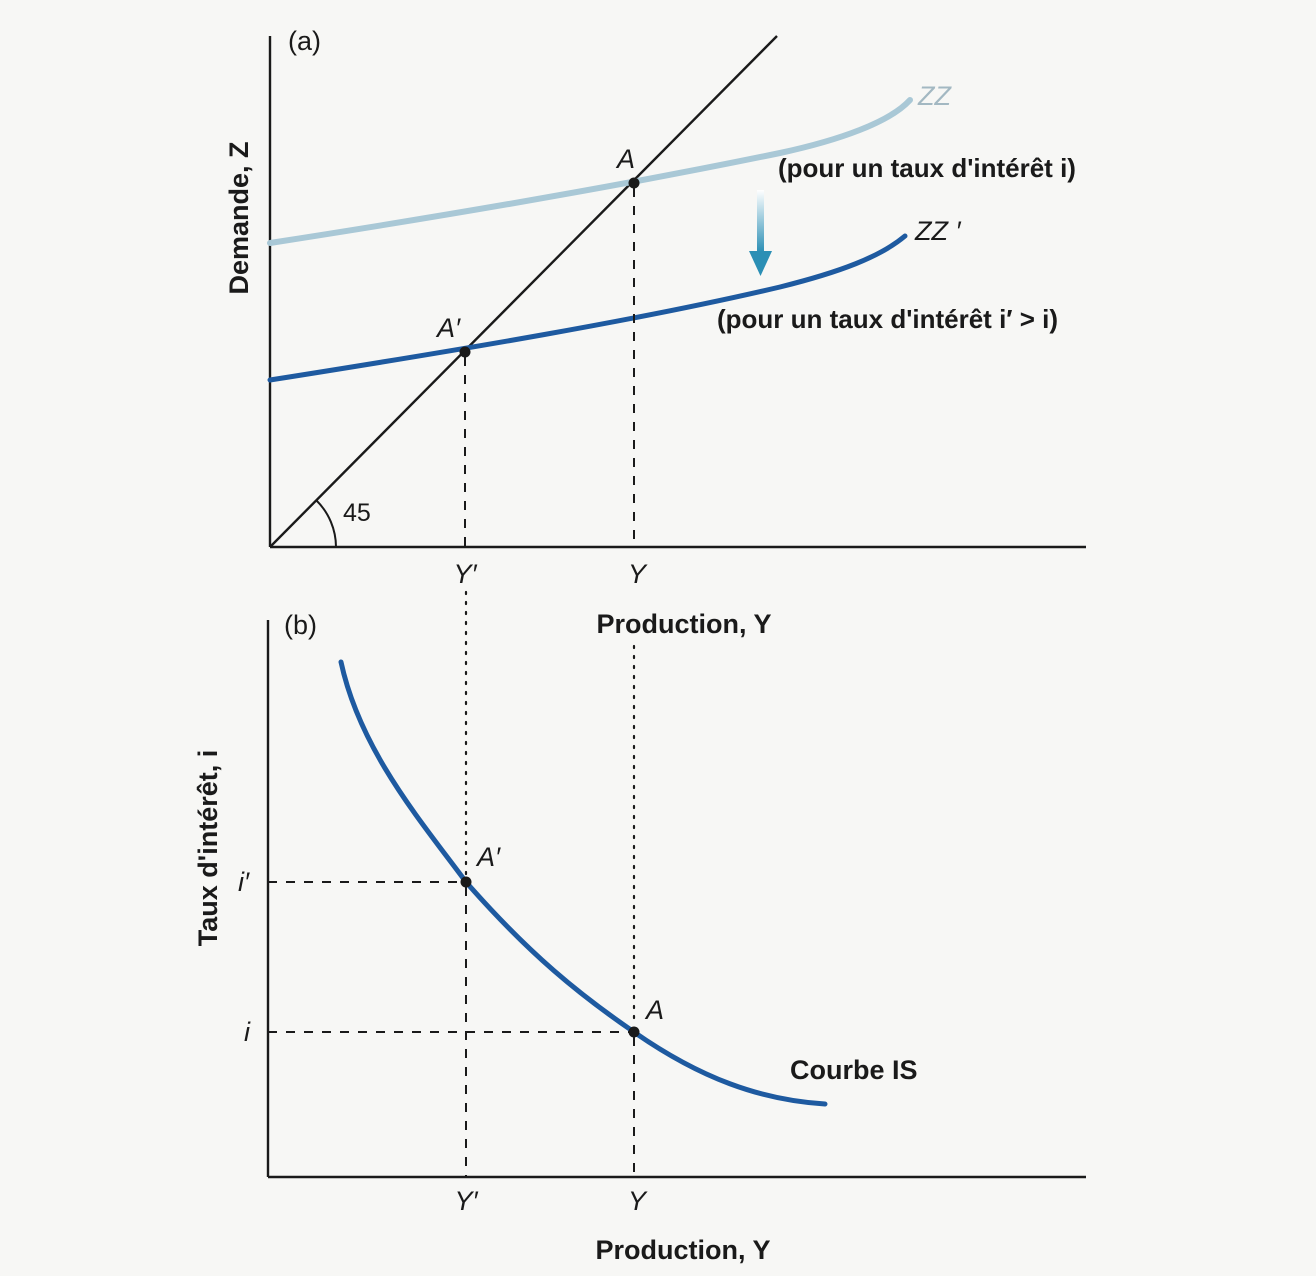  I want to click on panel-b-tick-i: i, so click(247, 1032).